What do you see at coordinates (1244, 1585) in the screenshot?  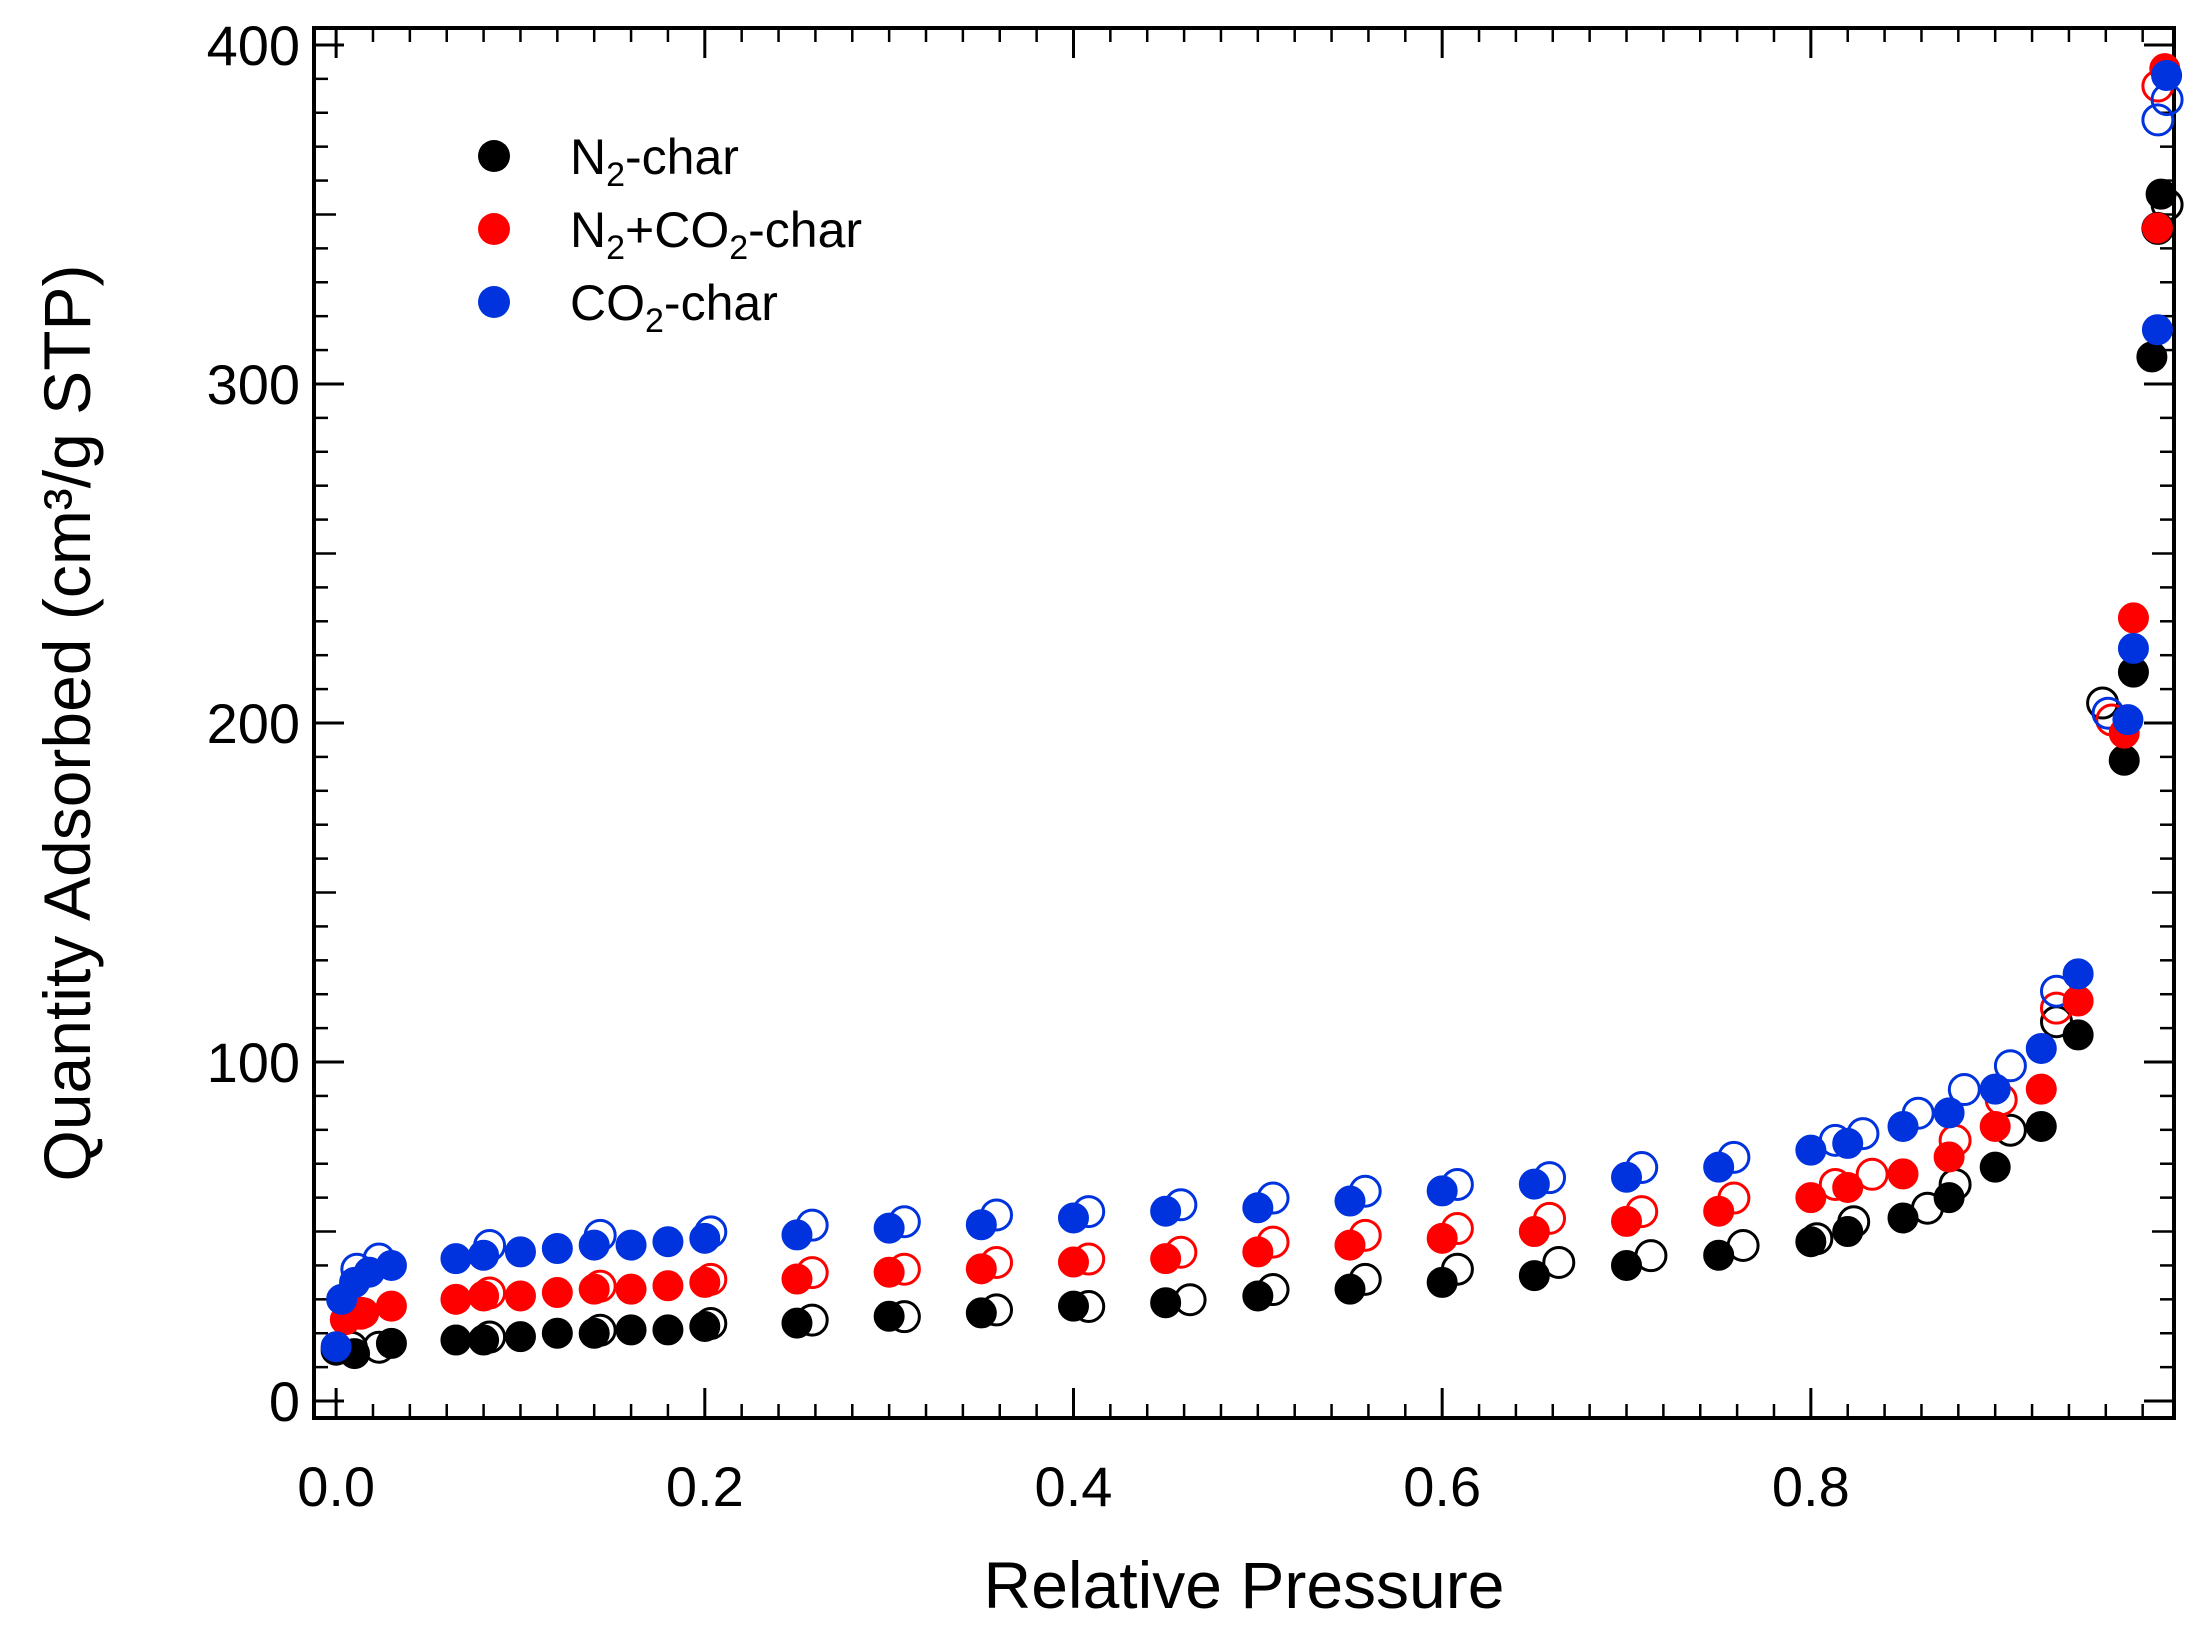 I see `x-axis-title: Relative Pressure` at bounding box center [1244, 1585].